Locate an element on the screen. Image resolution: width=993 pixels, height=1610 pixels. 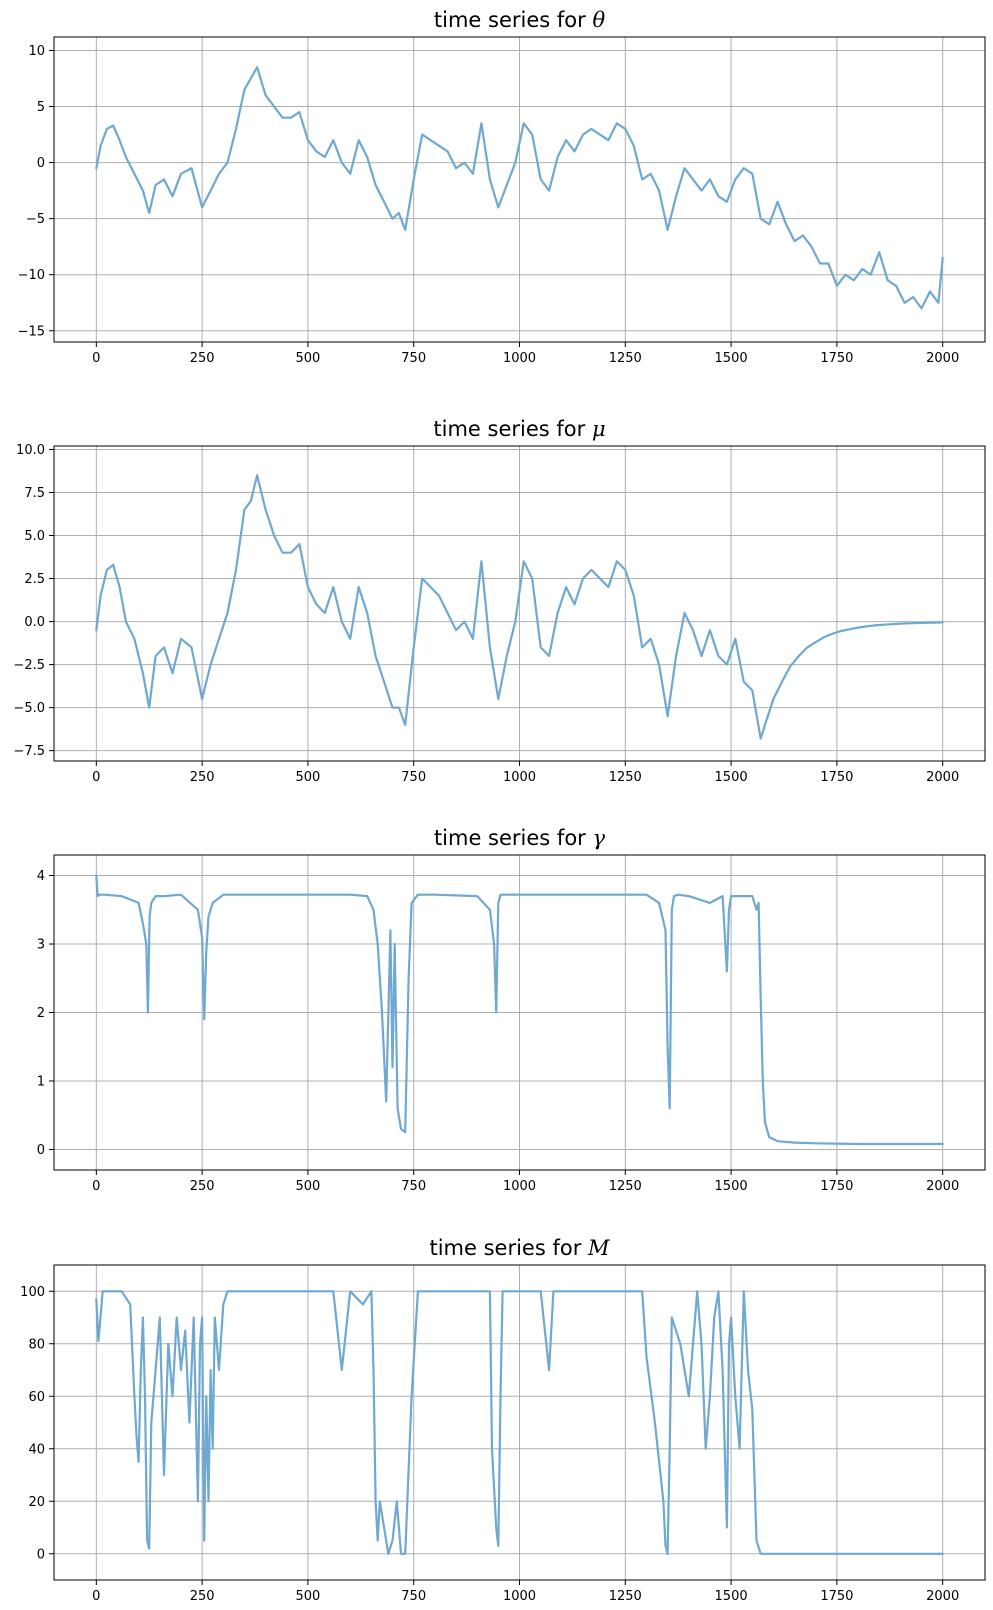
gamma-y-tick-label: 3 is located at coordinates (41, 945).